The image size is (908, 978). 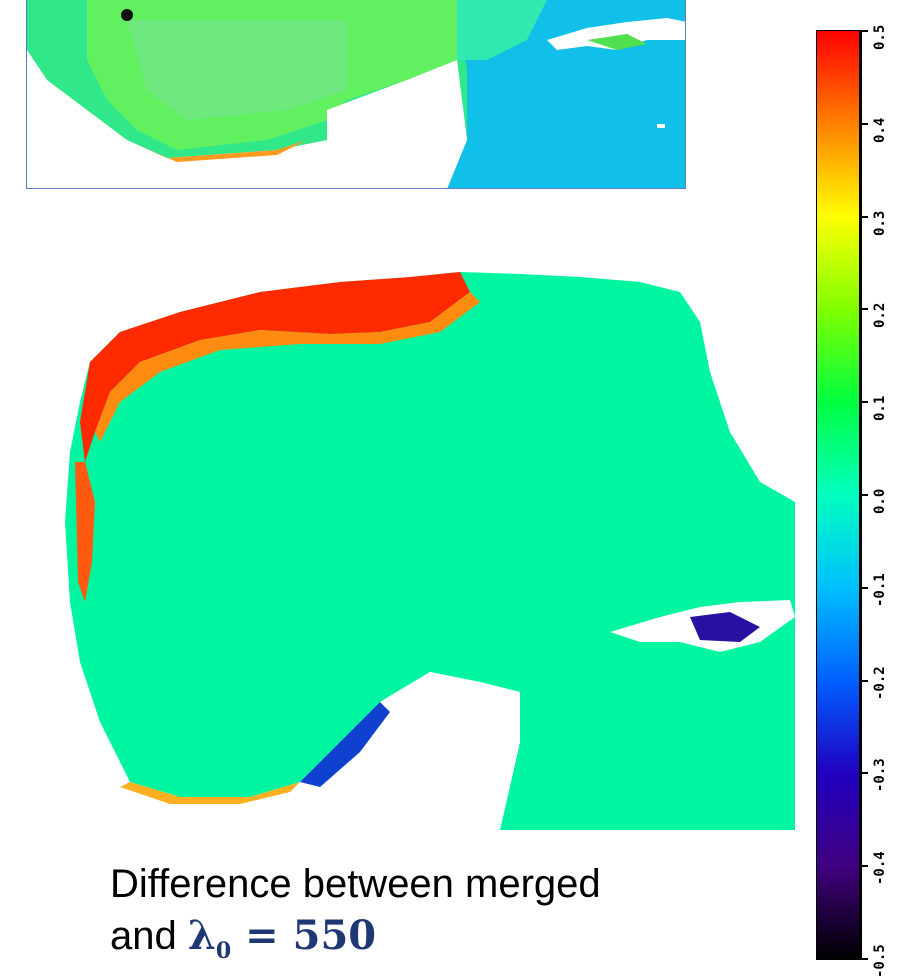 I want to click on lambda-symbol: λ0 = 550, so click(x=282, y=938).